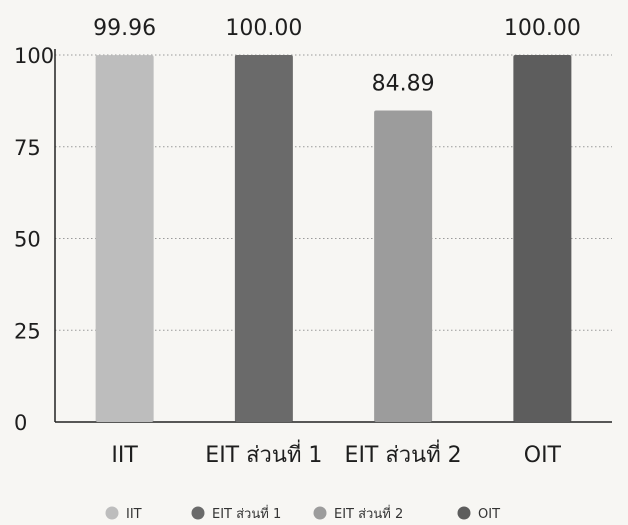 The image size is (628, 525). Describe the element at coordinates (27, 240) in the screenshot. I see `y-tick-label: 50` at that location.